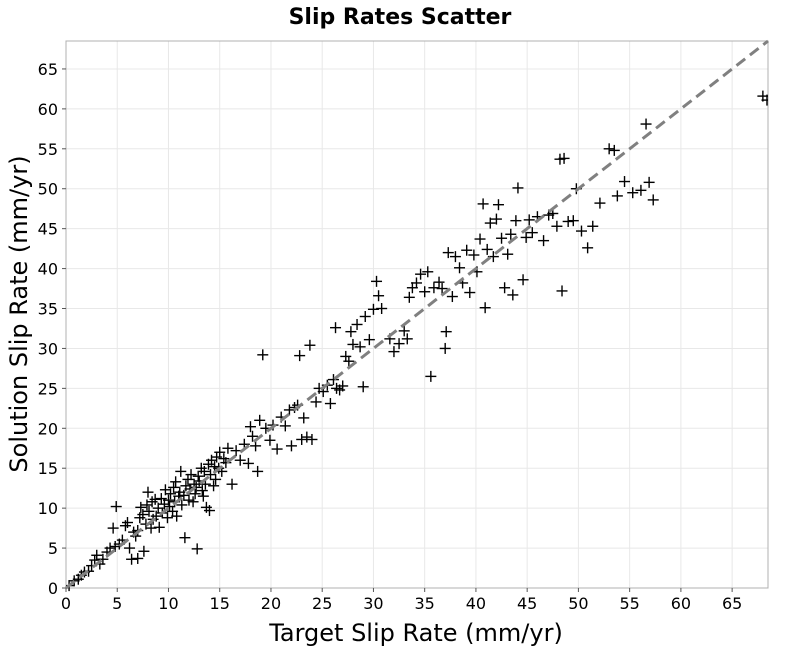 This screenshot has width=800, height=650. Describe the element at coordinates (48, 508) in the screenshot. I see `y-tick-label: 10` at that location.